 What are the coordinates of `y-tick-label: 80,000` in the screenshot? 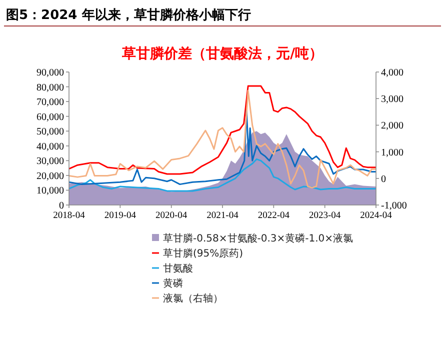 It's located at (50, 88).